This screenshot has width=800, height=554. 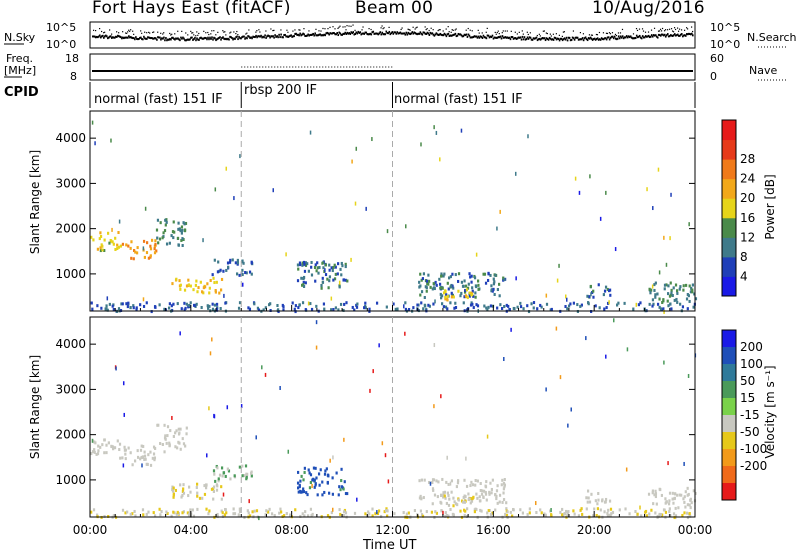 I want to click on x-tick-label: 04:00, so click(x=191, y=530).